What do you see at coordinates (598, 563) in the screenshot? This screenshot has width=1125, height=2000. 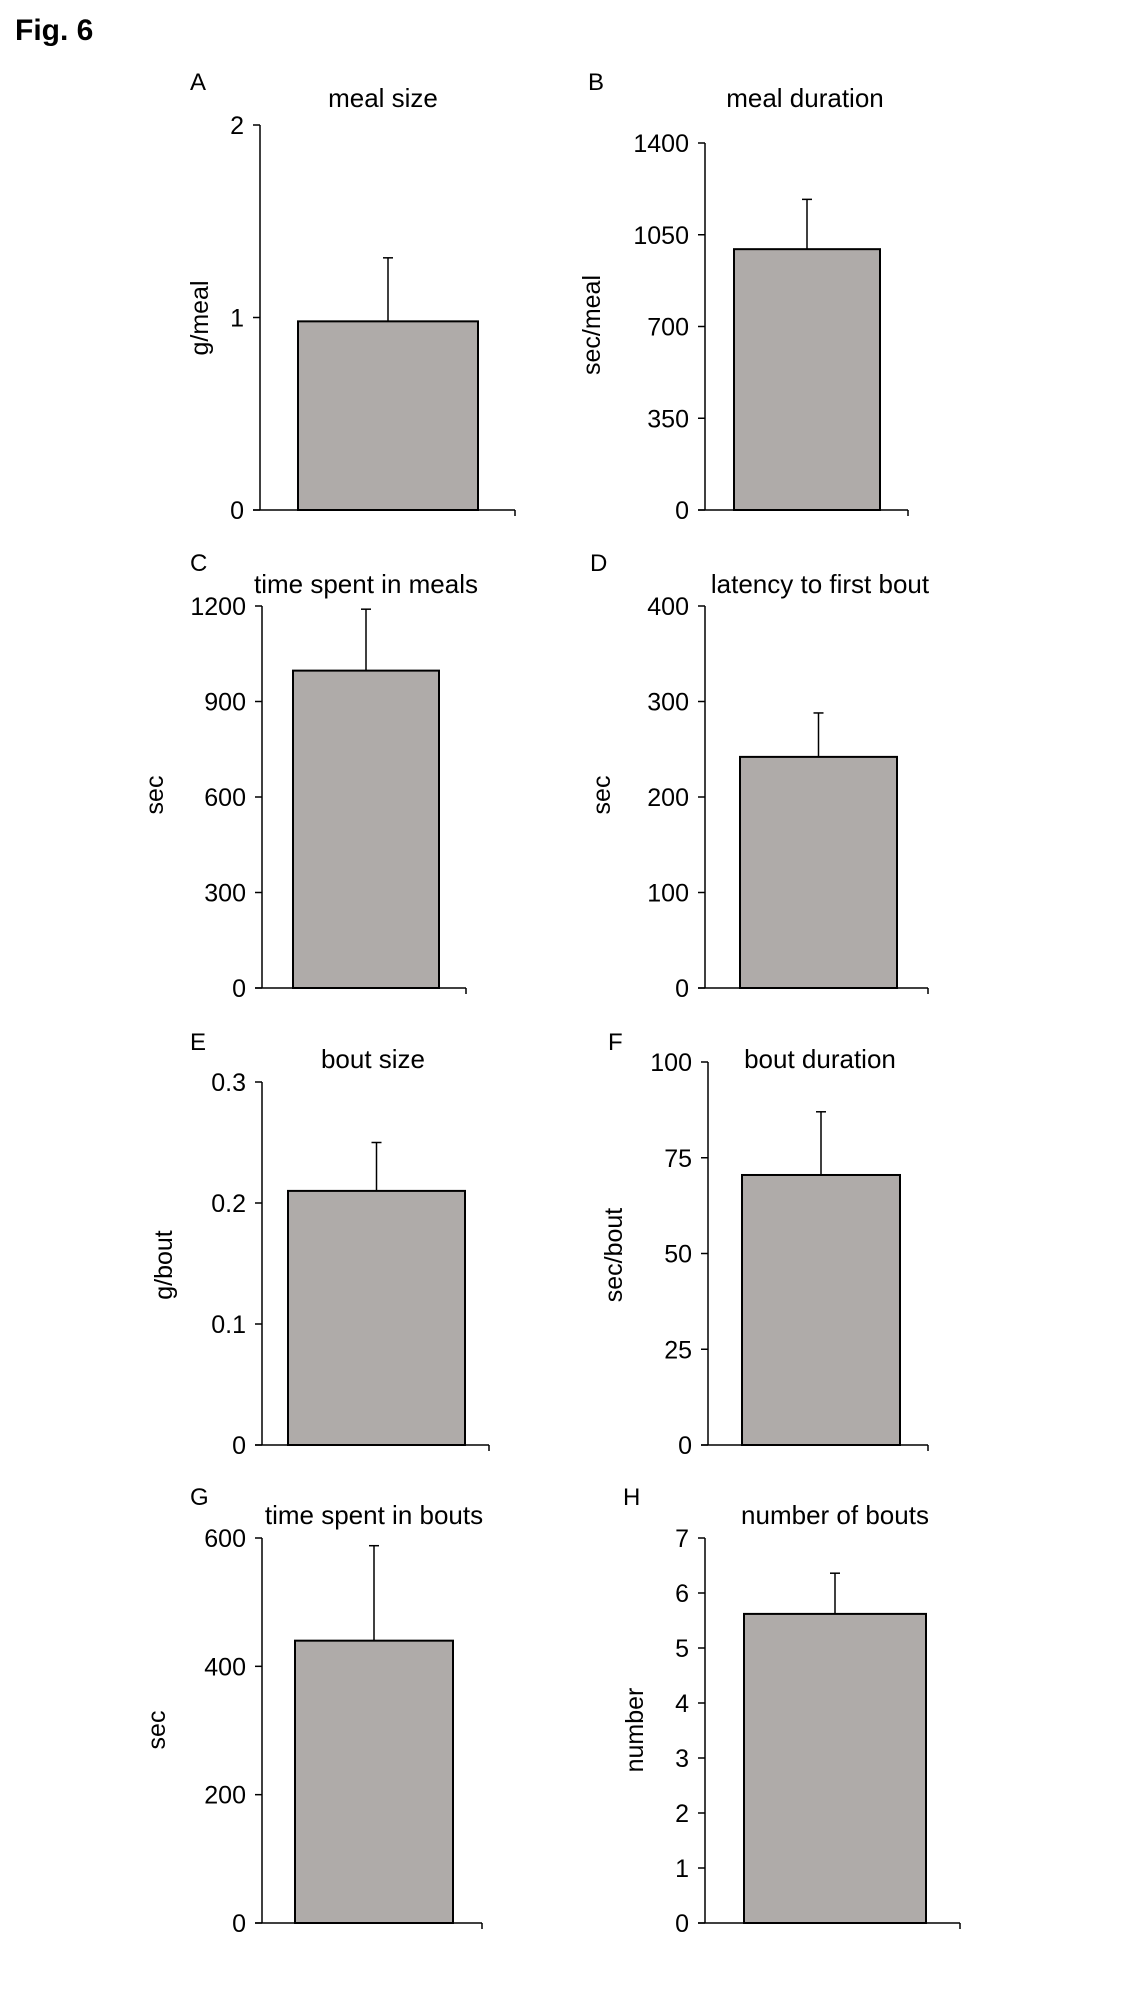 I see `panel-letter: D` at bounding box center [598, 563].